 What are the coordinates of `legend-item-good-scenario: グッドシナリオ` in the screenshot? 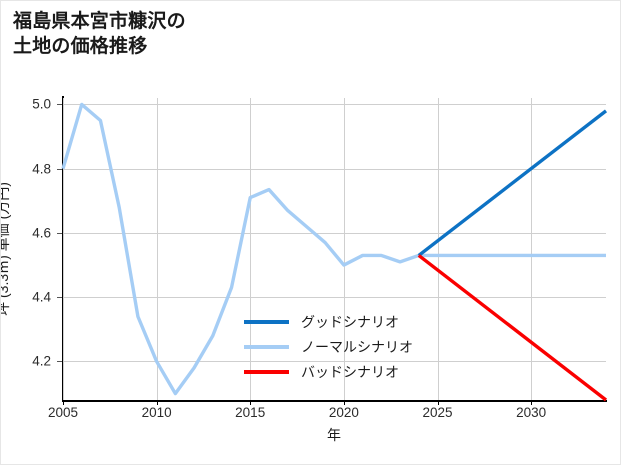 It's located at (328, 322).